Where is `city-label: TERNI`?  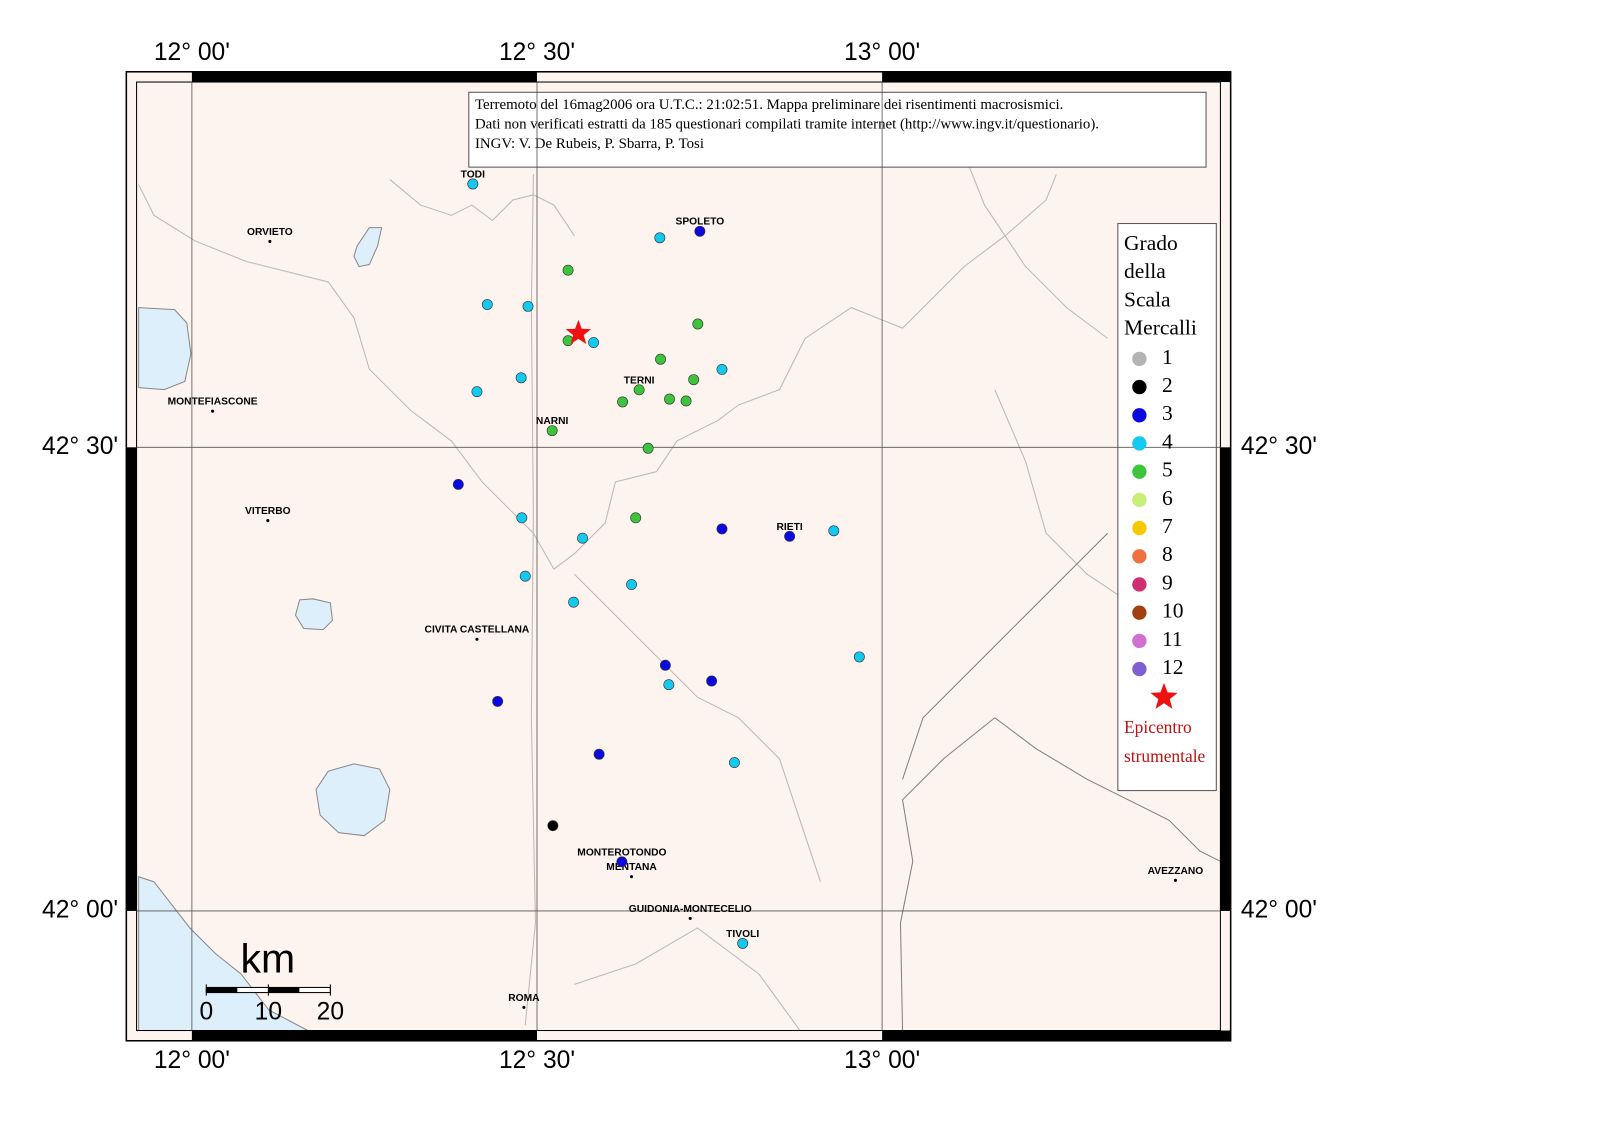
city-label: TERNI is located at coordinates (639, 380).